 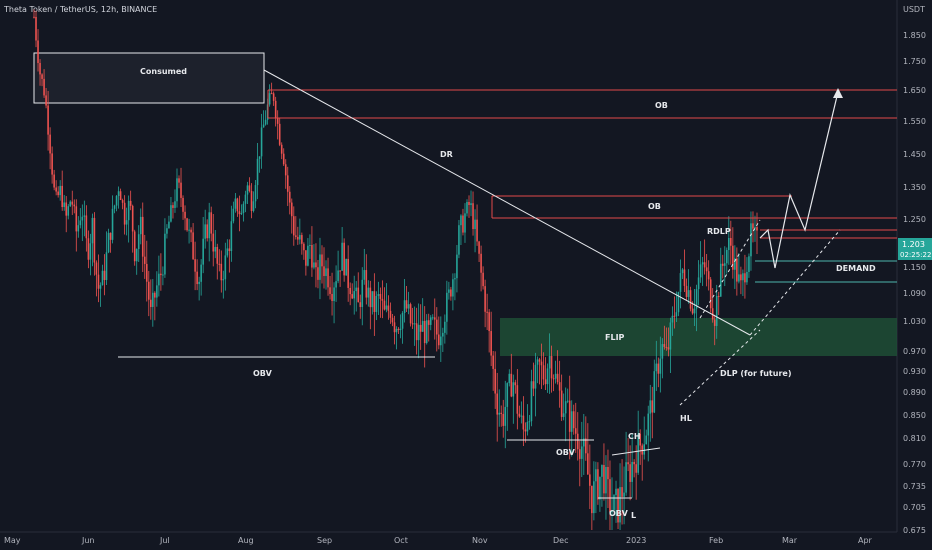 I want to click on last-price-tag: 1.203 02:25:22, so click(x=915, y=249).